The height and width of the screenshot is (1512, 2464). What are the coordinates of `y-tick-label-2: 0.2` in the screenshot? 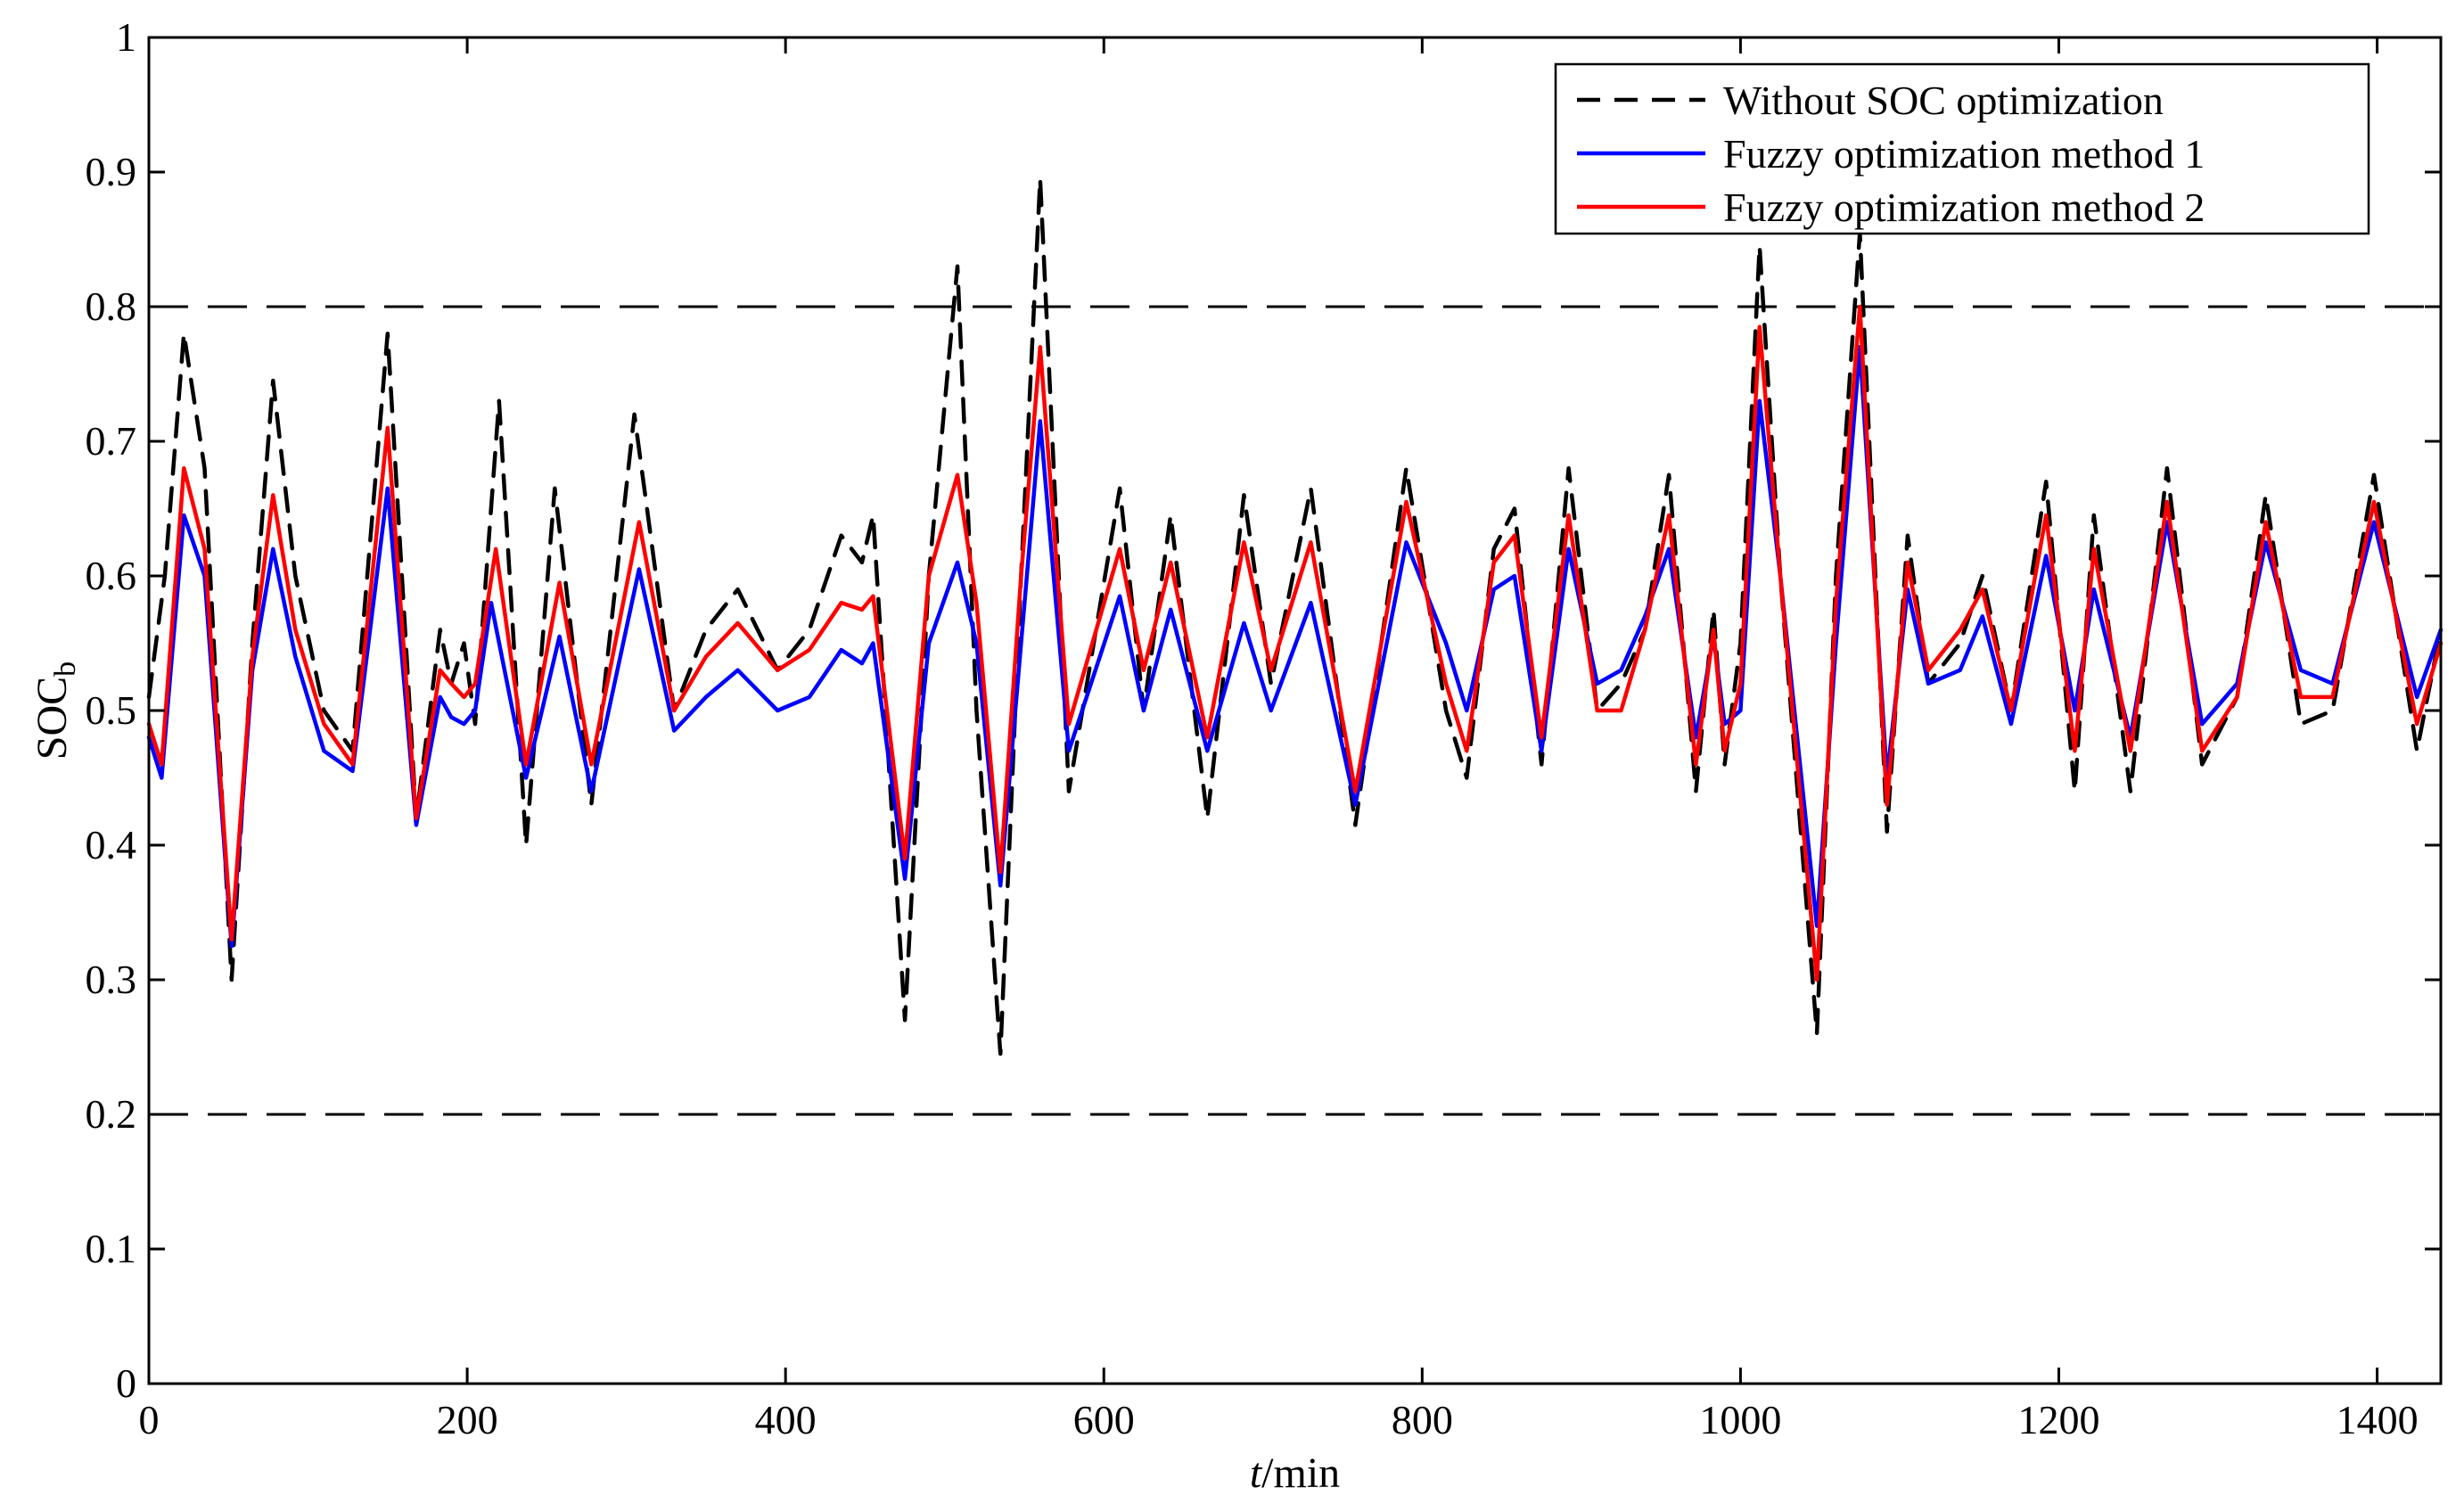 It's located at (111, 1114).